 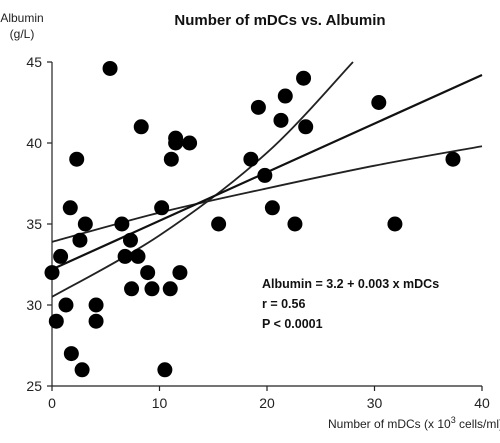 What do you see at coordinates (375, 403) in the screenshot?
I see `x-tick-label: 30` at bounding box center [375, 403].